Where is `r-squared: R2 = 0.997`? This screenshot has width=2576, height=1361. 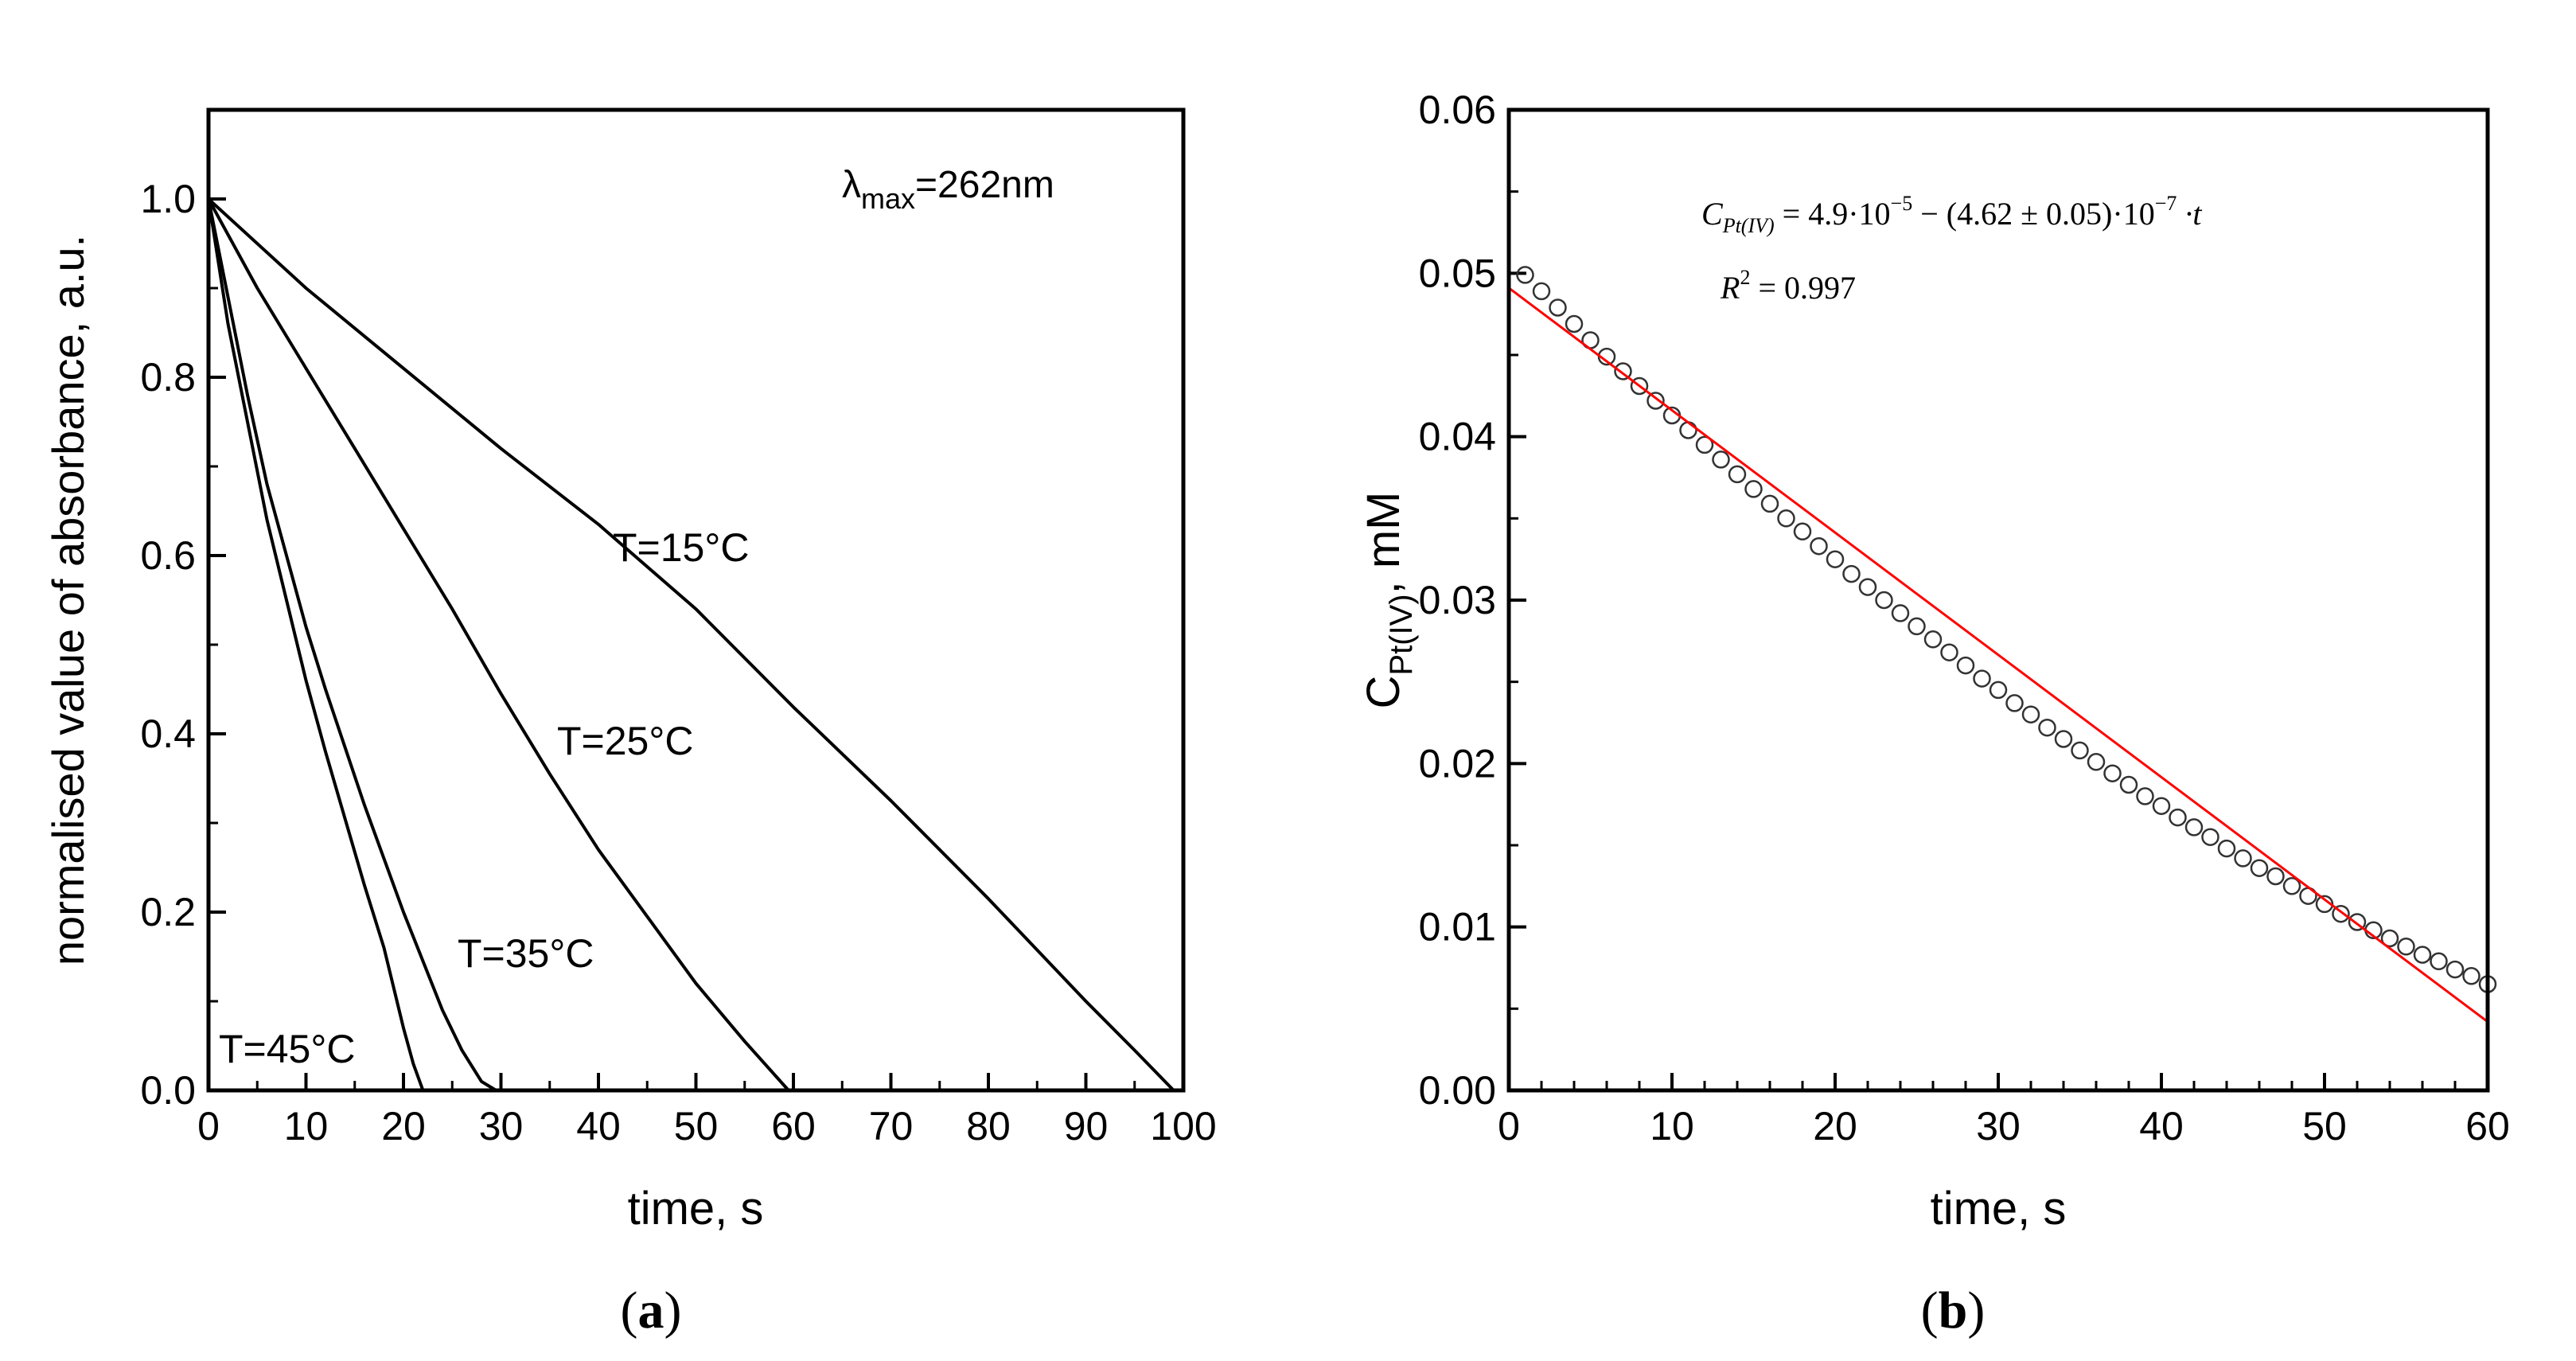
r-squared: R2 = 0.997 is located at coordinates (1788, 286).